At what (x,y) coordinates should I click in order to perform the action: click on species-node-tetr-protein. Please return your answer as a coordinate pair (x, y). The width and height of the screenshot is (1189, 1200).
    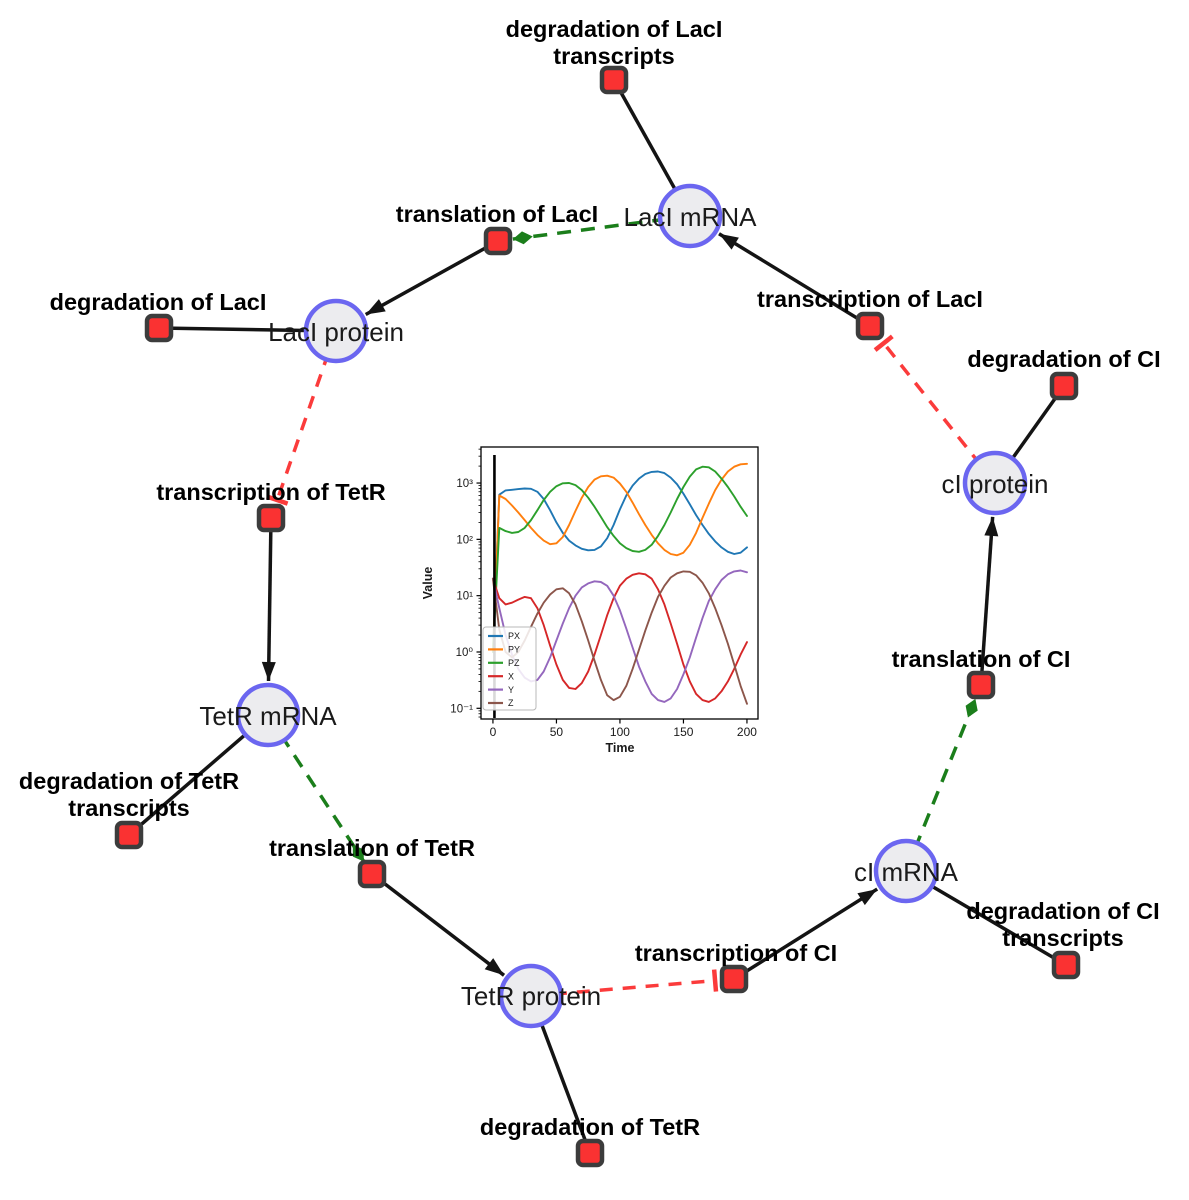
    Looking at the image, I should click on (531, 996).